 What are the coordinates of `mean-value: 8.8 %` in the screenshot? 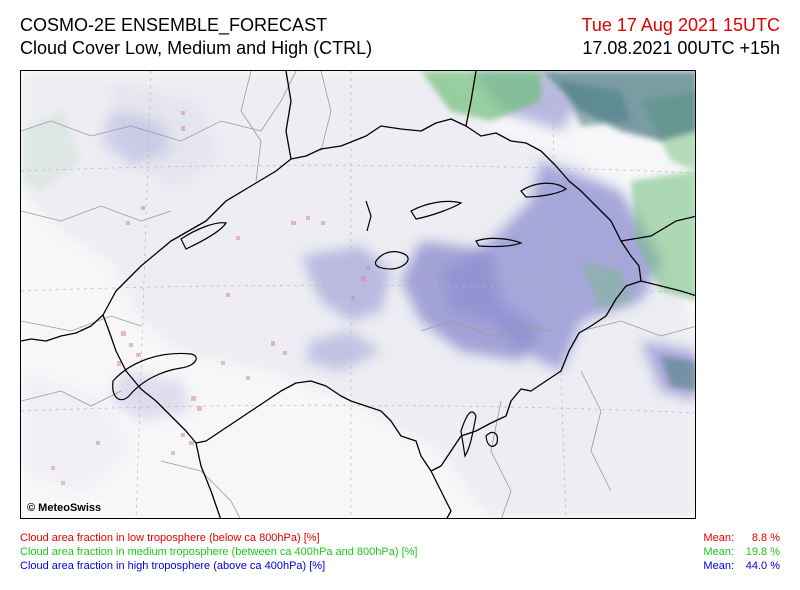 It's located at (765, 538).